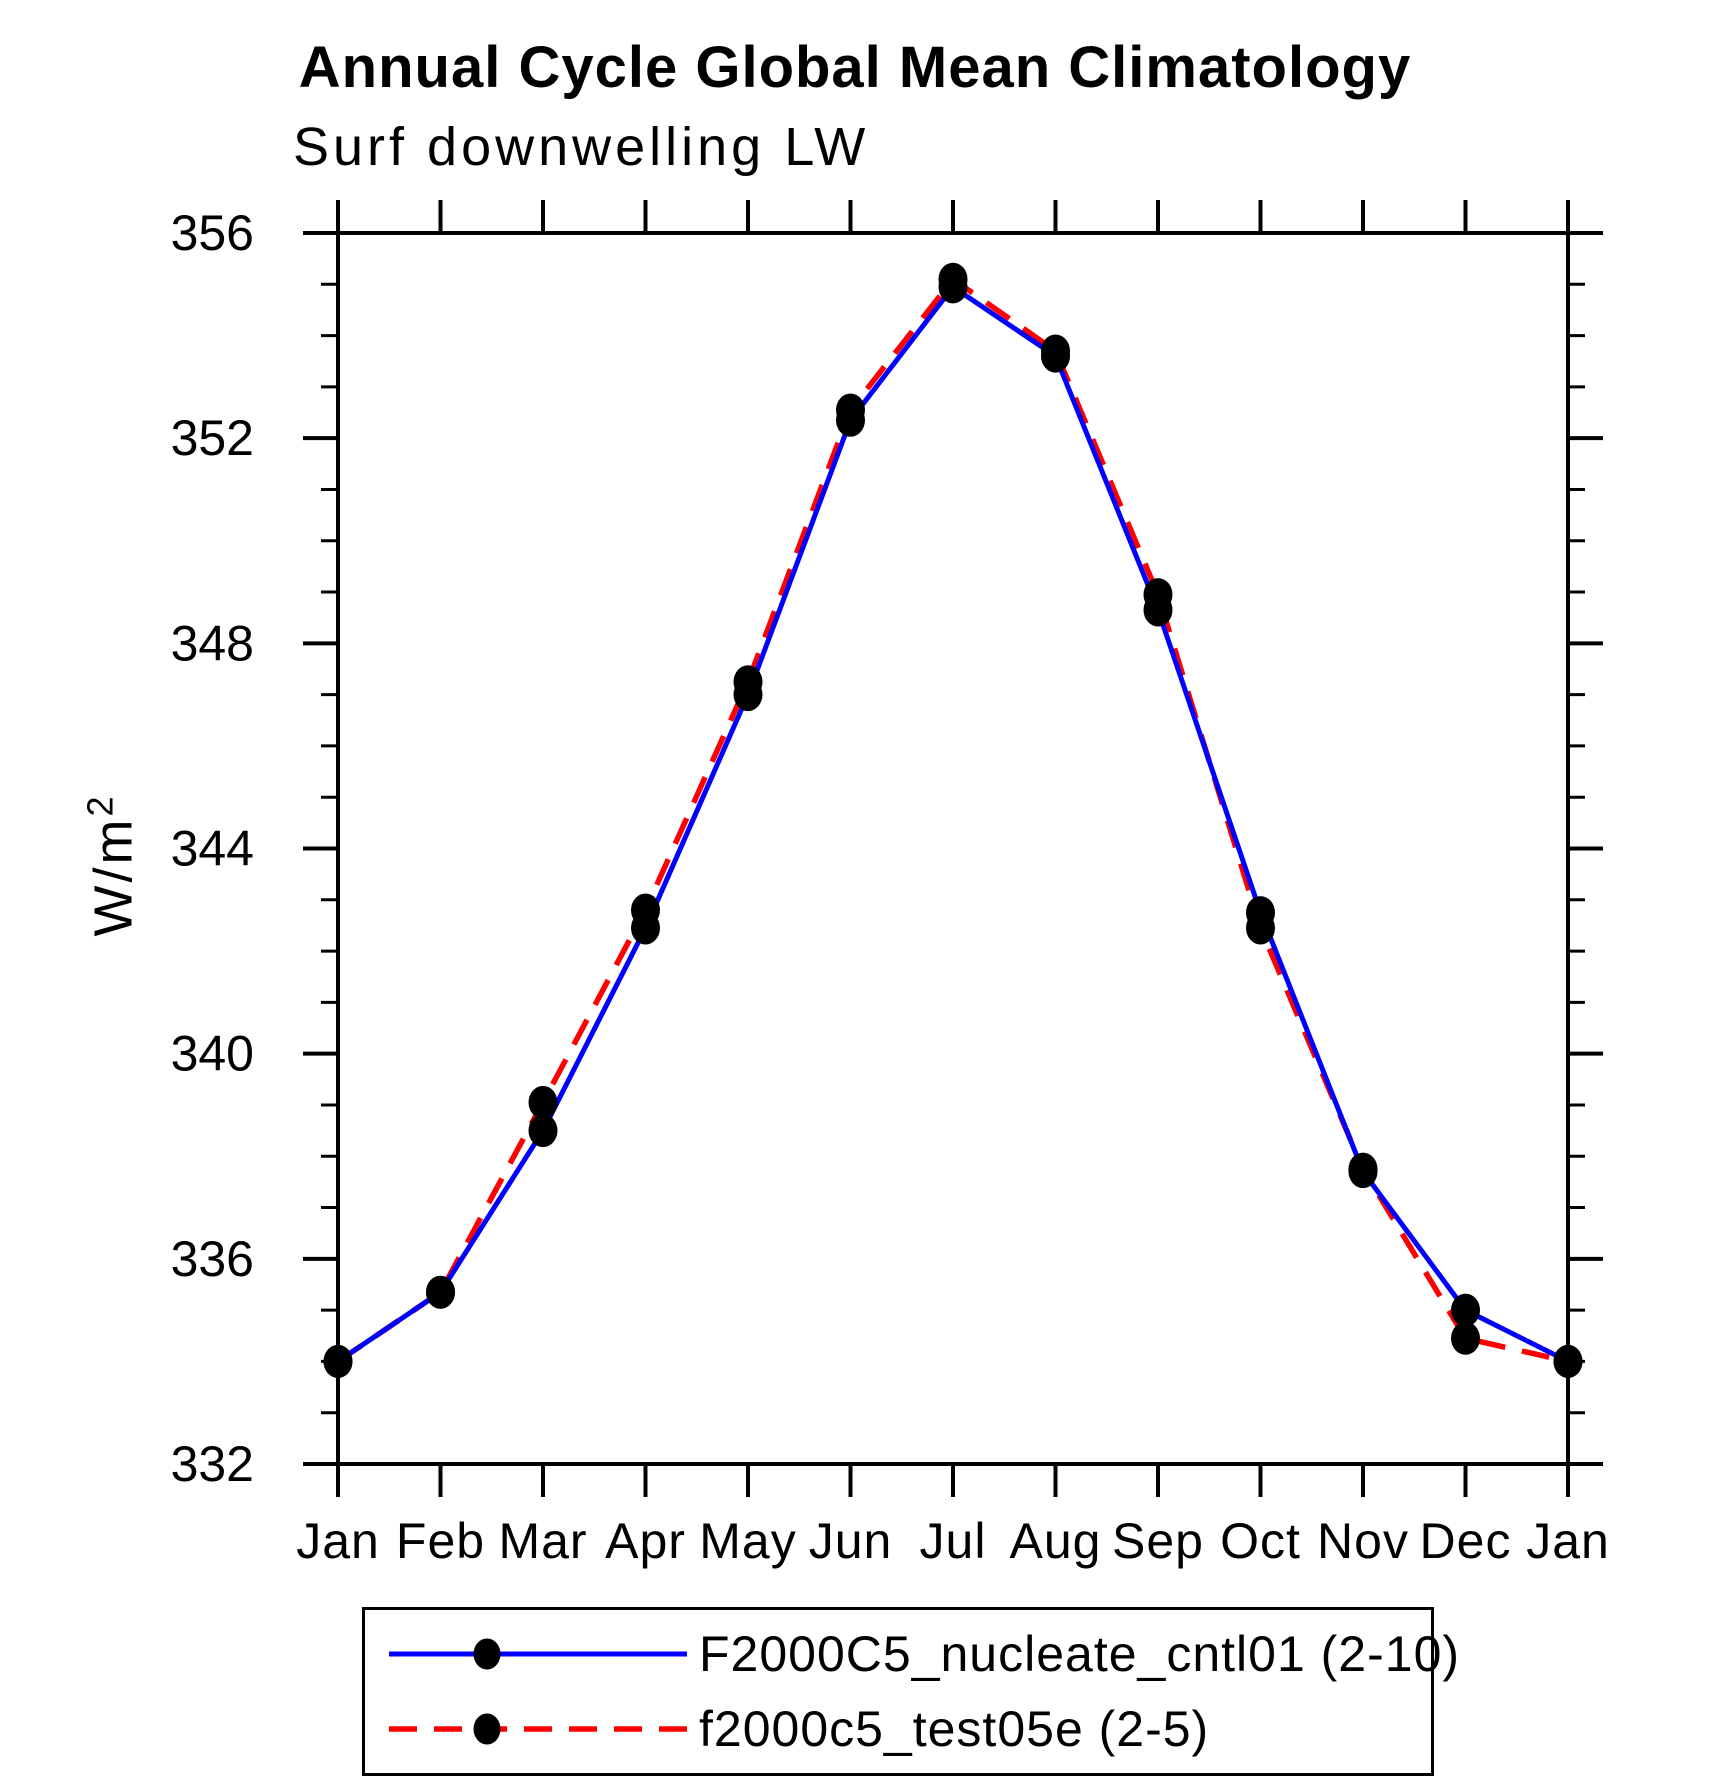 The image size is (1710, 1778). Describe the element at coordinates (212, 438) in the screenshot. I see `y-tick-label: 352` at that location.